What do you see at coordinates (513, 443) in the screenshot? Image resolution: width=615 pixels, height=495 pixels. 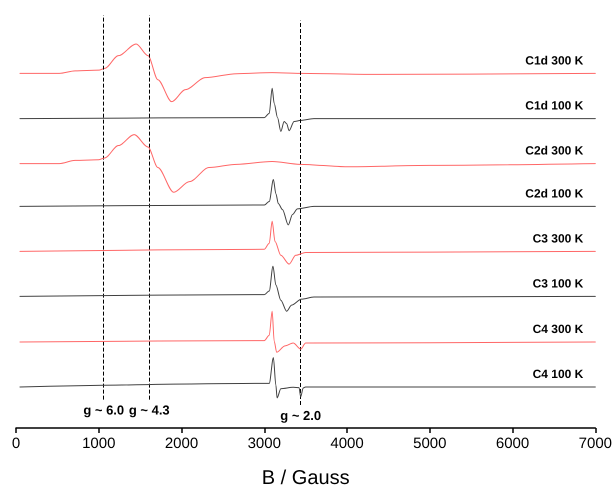 I see `x-tick-label: 6000` at bounding box center [513, 443].